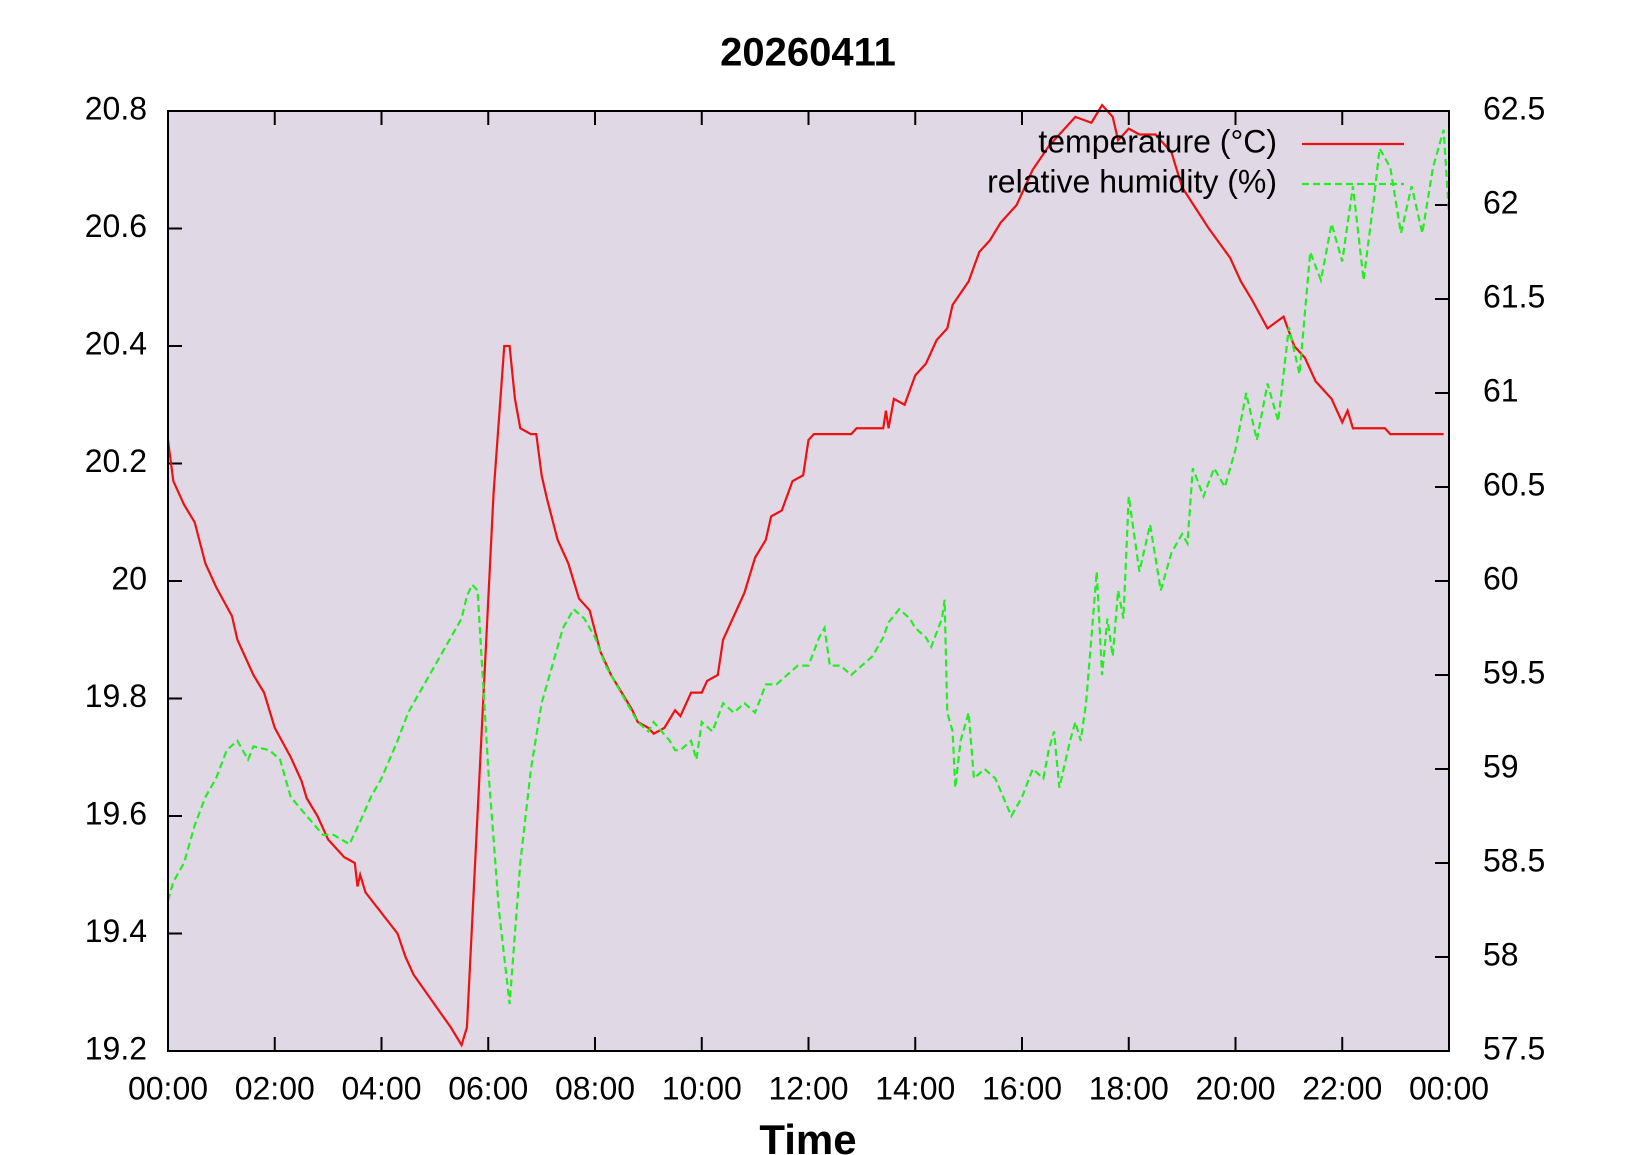 This screenshot has height=1155, width=1650. What do you see at coordinates (595, 1088) in the screenshot?
I see `x-tick-label: 08:00` at bounding box center [595, 1088].